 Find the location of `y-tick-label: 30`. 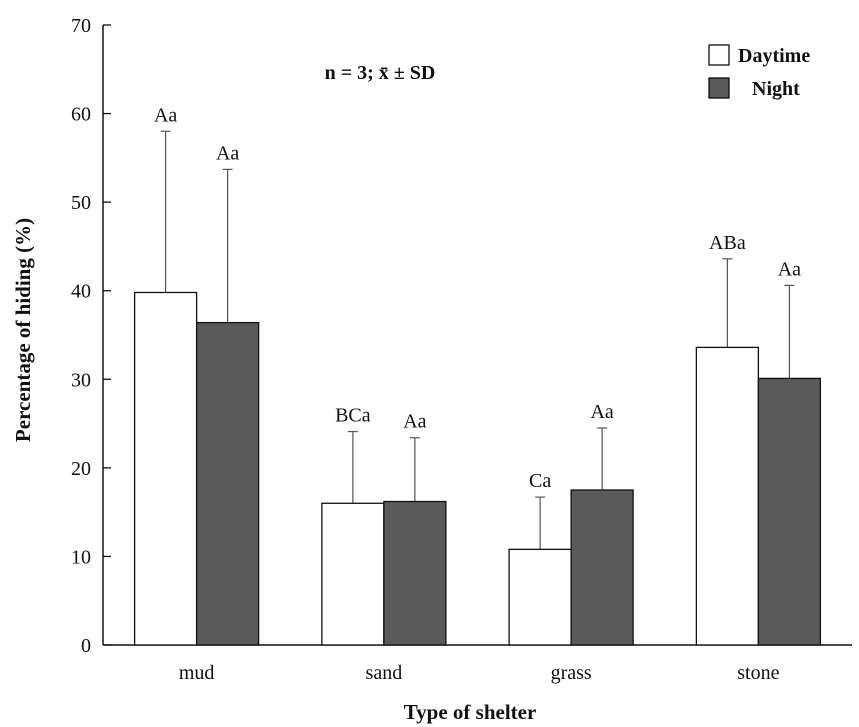

y-tick-label: 30 is located at coordinates (81, 380).